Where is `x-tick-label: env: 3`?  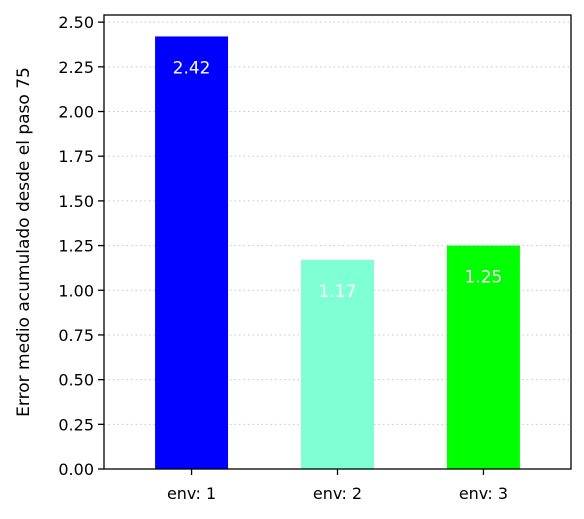
x-tick-label: env: 3 is located at coordinates (483, 493).